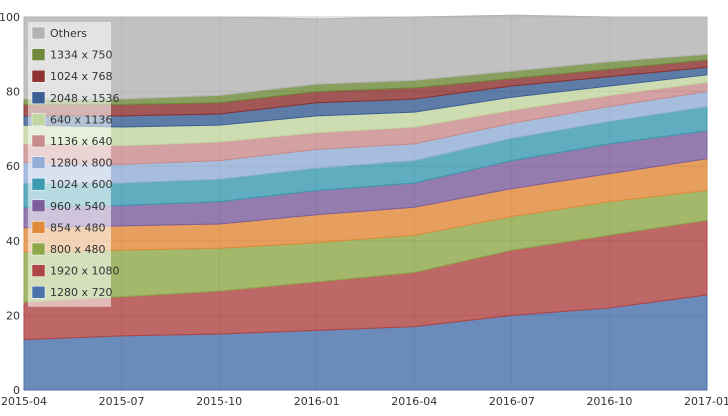 The width and height of the screenshot is (728, 416). What do you see at coordinates (706, 401) in the screenshot?
I see `x-tick-label: 2017-01` at bounding box center [706, 401].